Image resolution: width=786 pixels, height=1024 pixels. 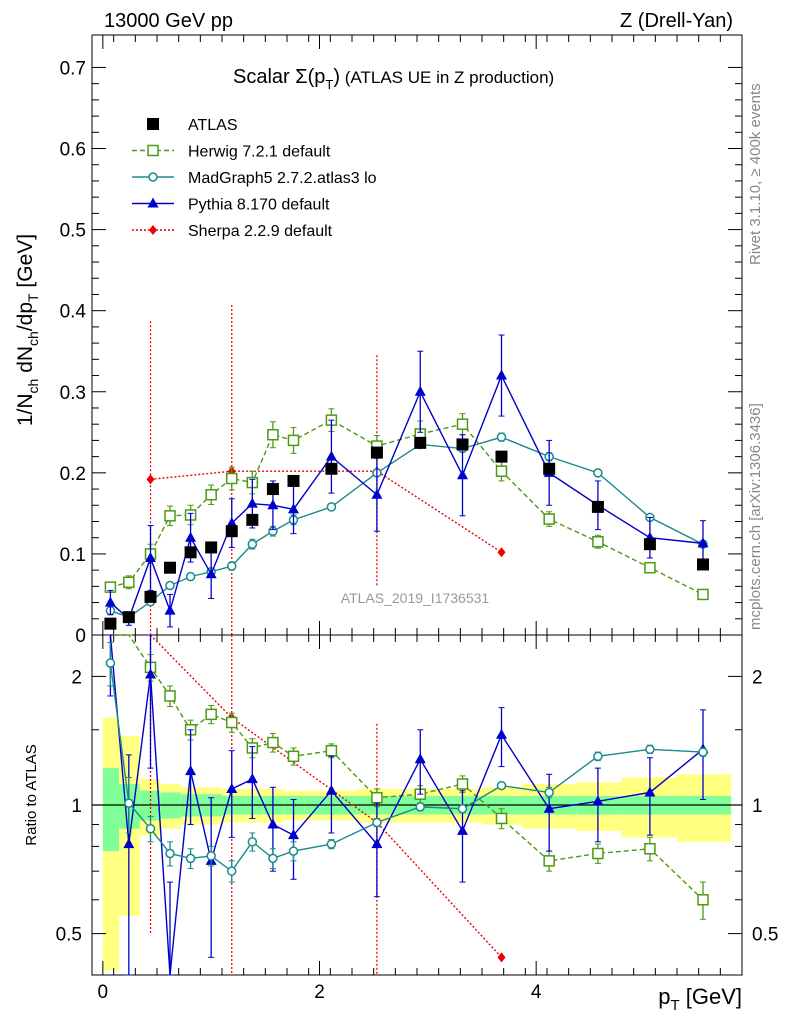 What do you see at coordinates (73, 312) in the screenshot?
I see `main-ytick-label: 0.4` at bounding box center [73, 312].